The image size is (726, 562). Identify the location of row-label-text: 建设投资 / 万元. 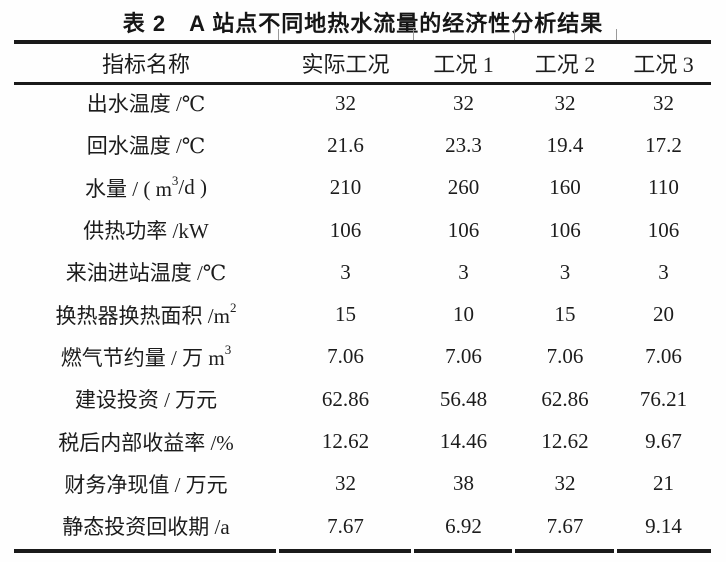
(146, 400).